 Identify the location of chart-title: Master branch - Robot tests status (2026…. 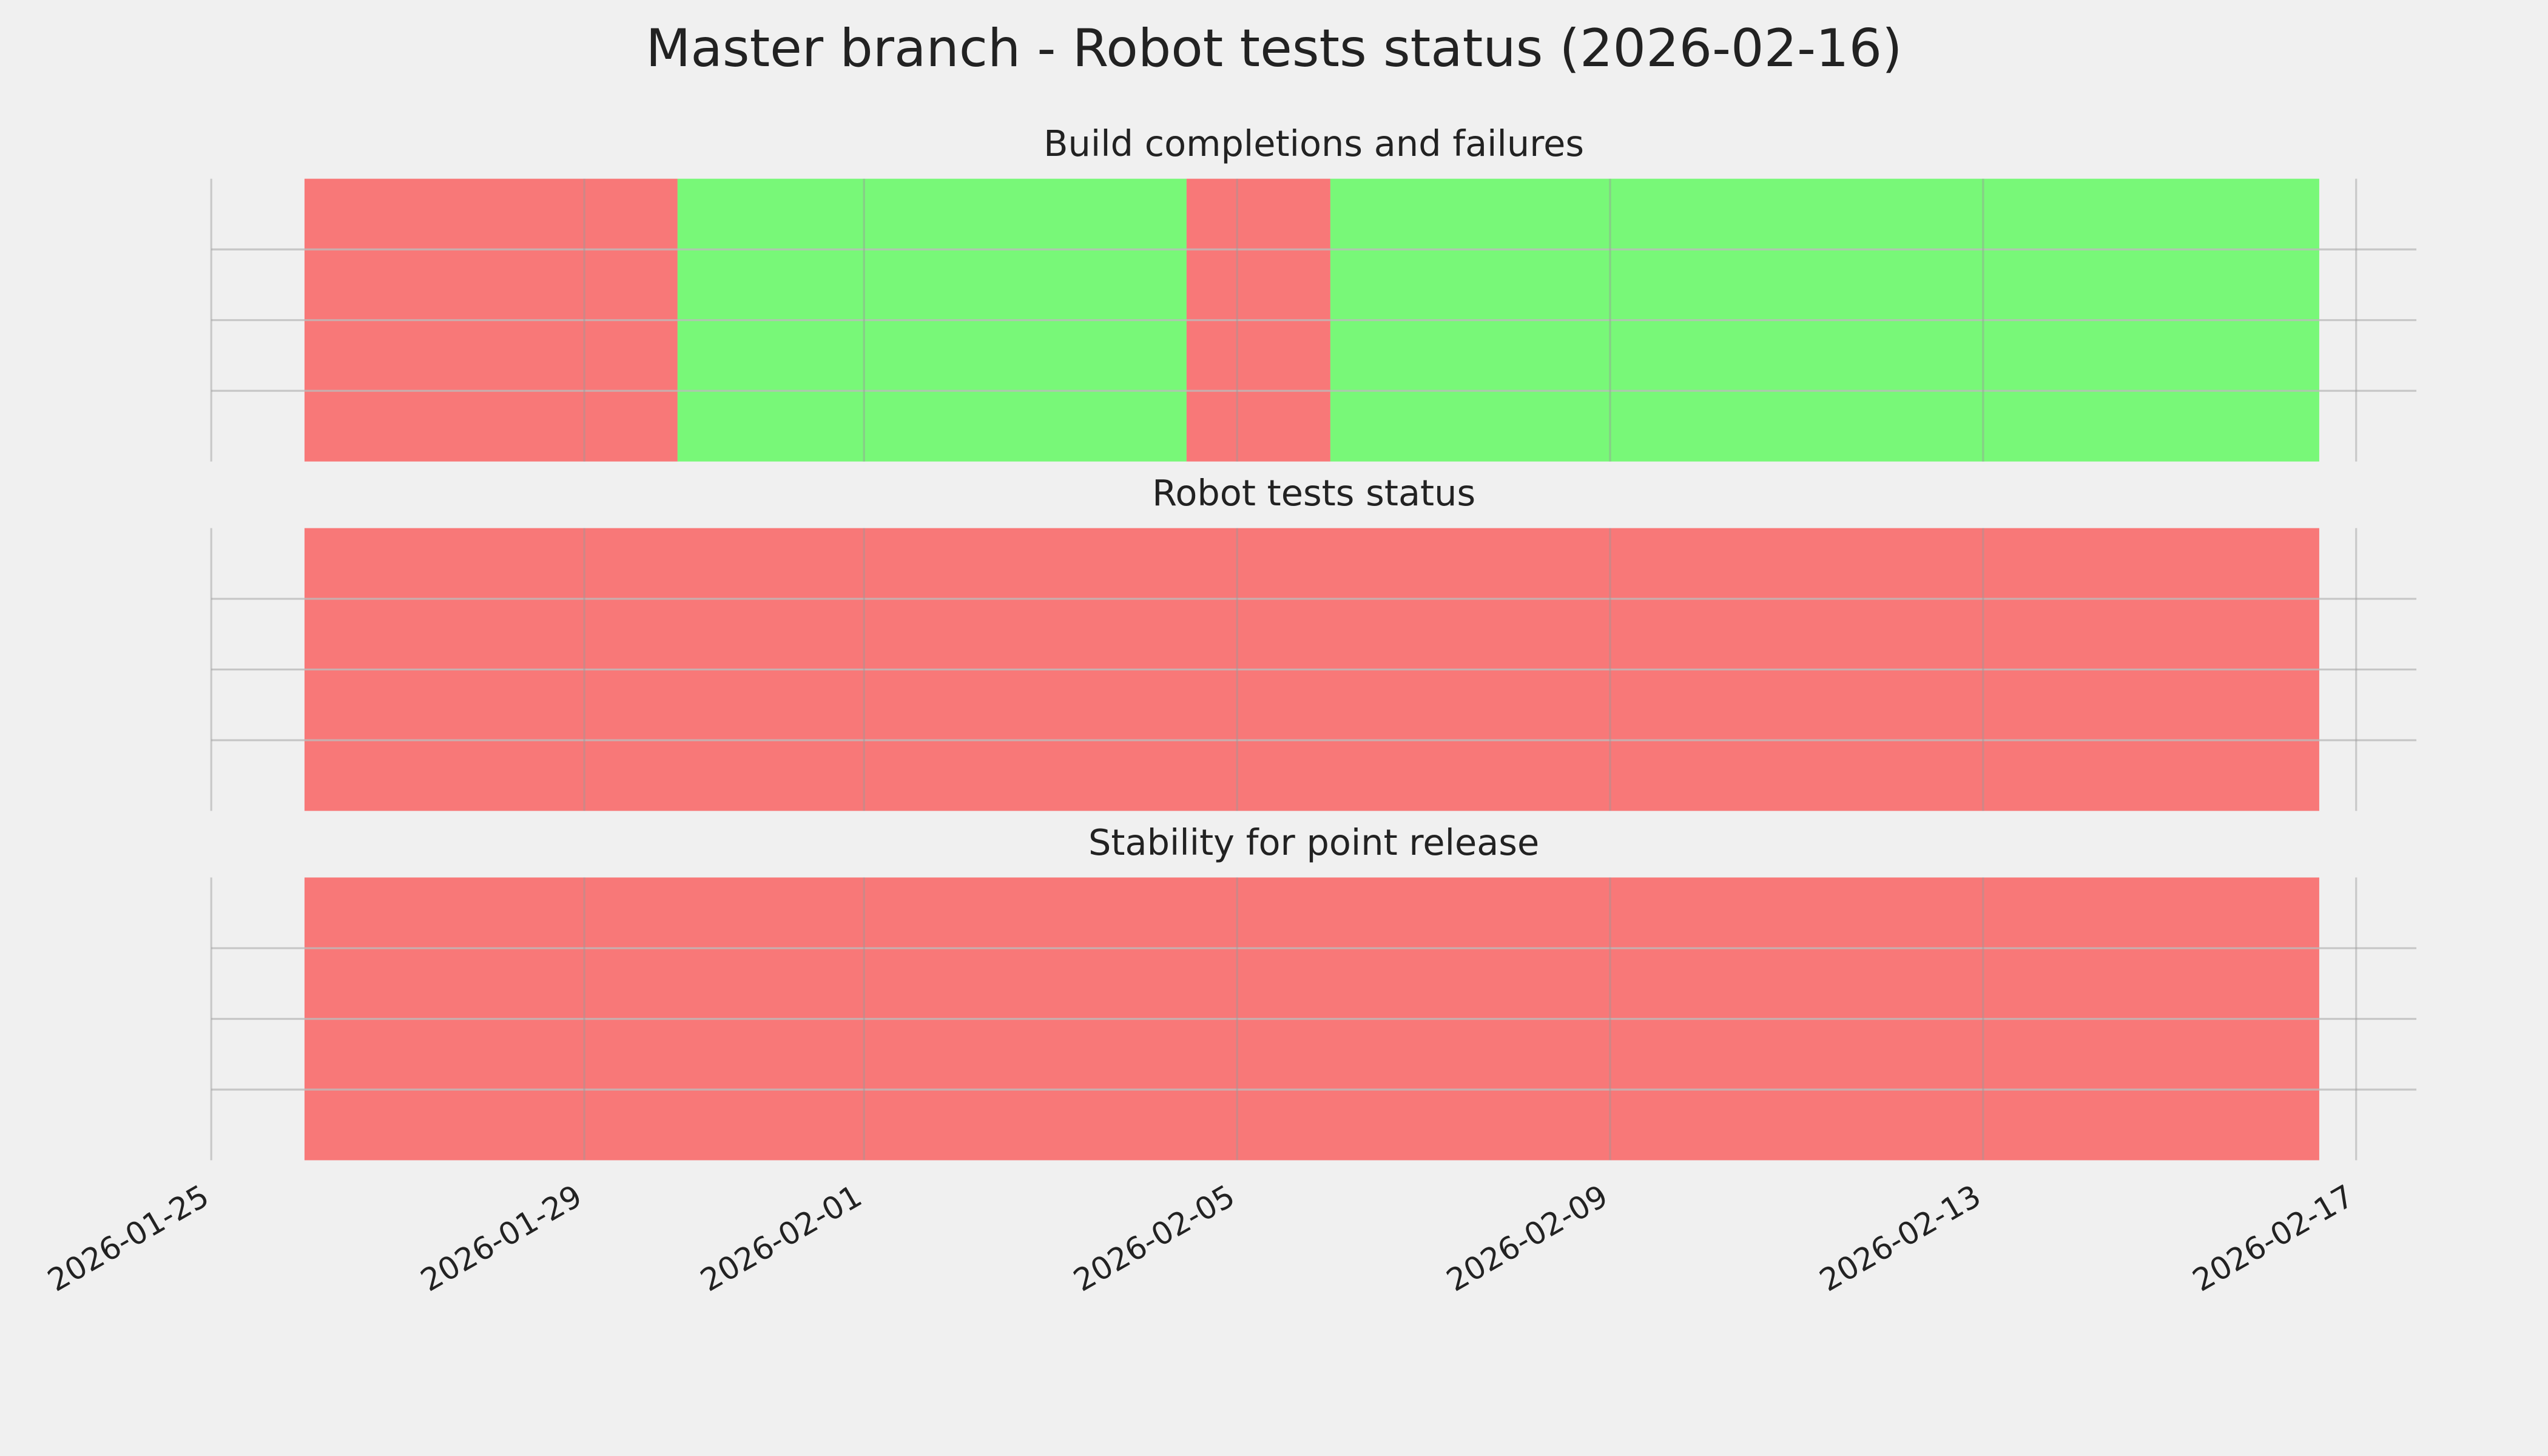
(1273, 48).